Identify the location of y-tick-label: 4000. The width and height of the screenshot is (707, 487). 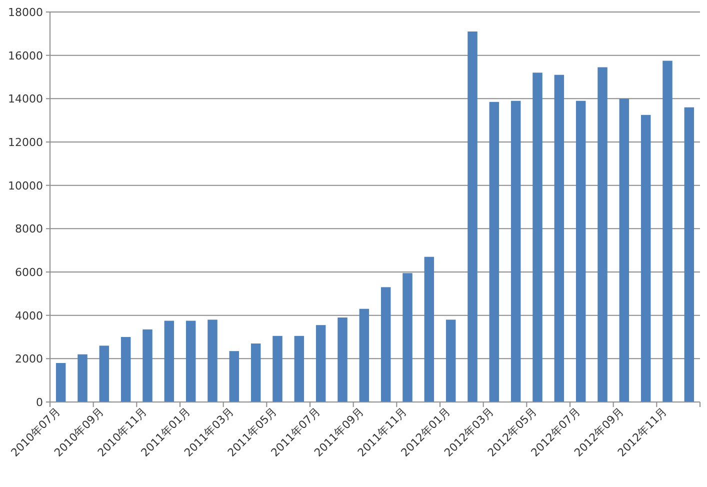
(29, 315).